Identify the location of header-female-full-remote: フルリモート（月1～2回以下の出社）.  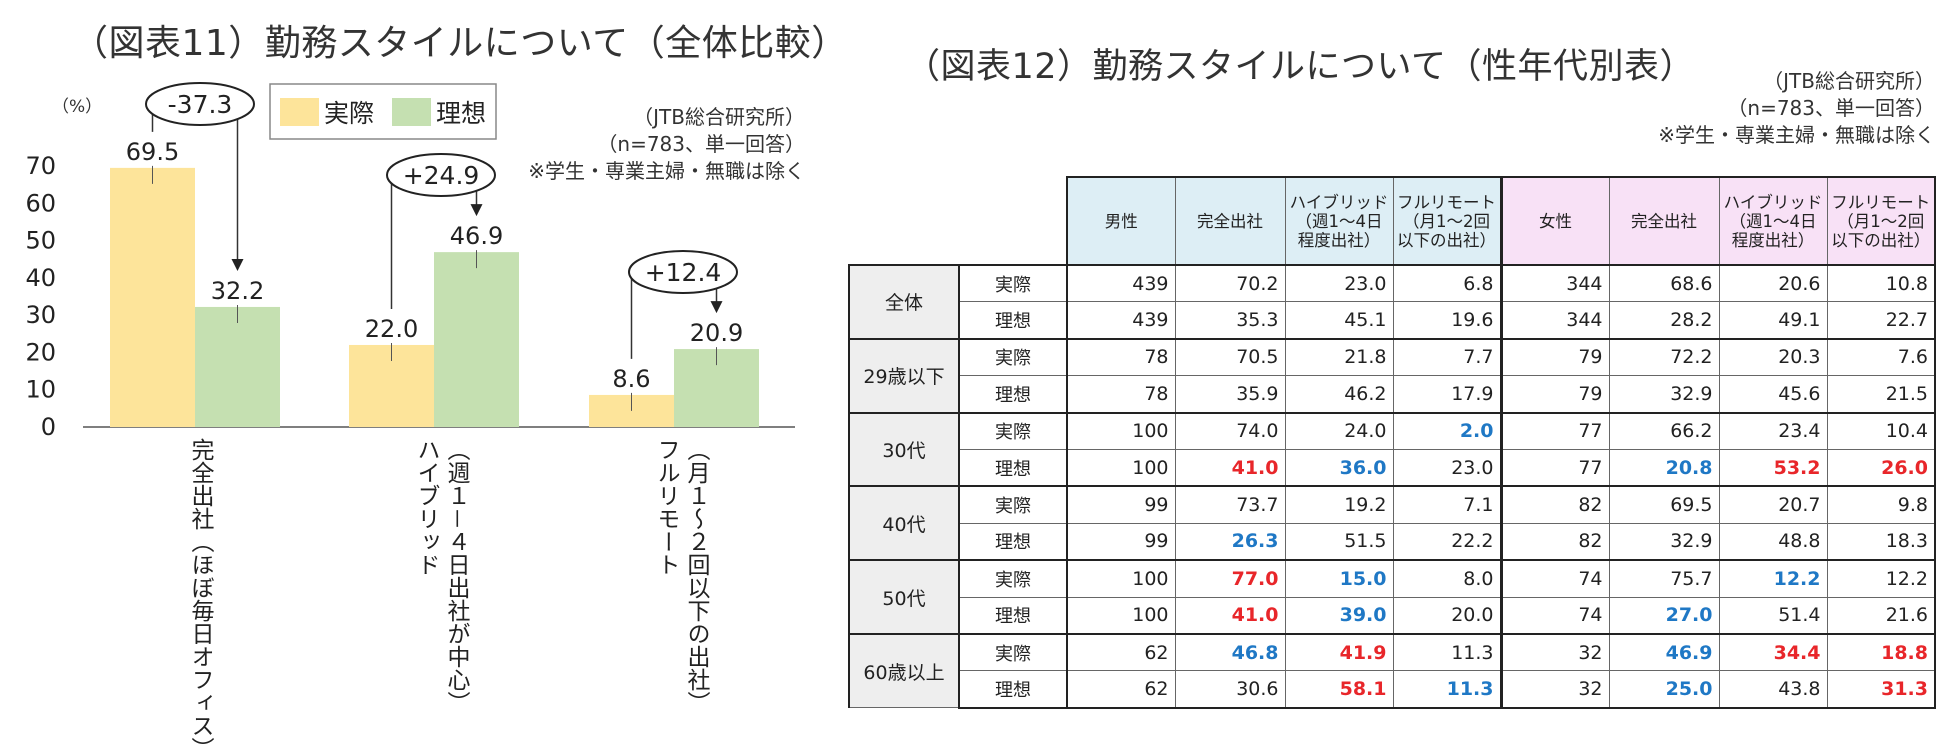
(1881, 221).